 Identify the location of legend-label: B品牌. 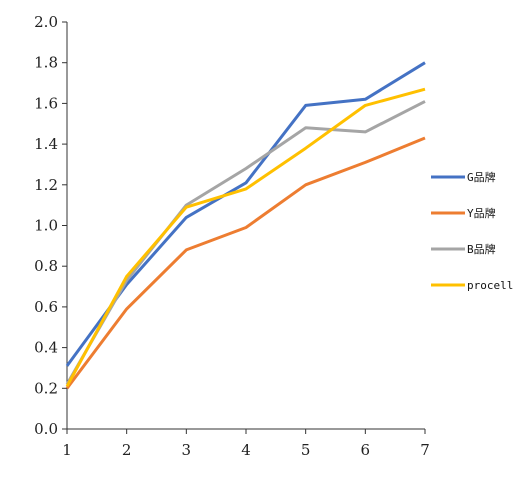
(481, 249).